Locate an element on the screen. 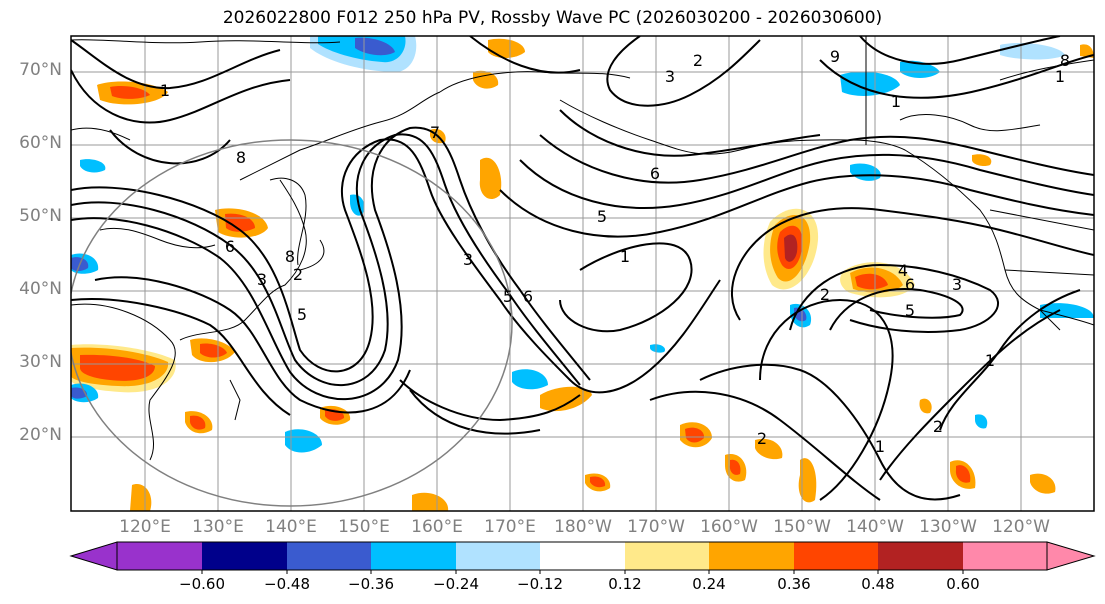 This screenshot has height=604, width=1105. lon-label: 140°W is located at coordinates (875, 527).